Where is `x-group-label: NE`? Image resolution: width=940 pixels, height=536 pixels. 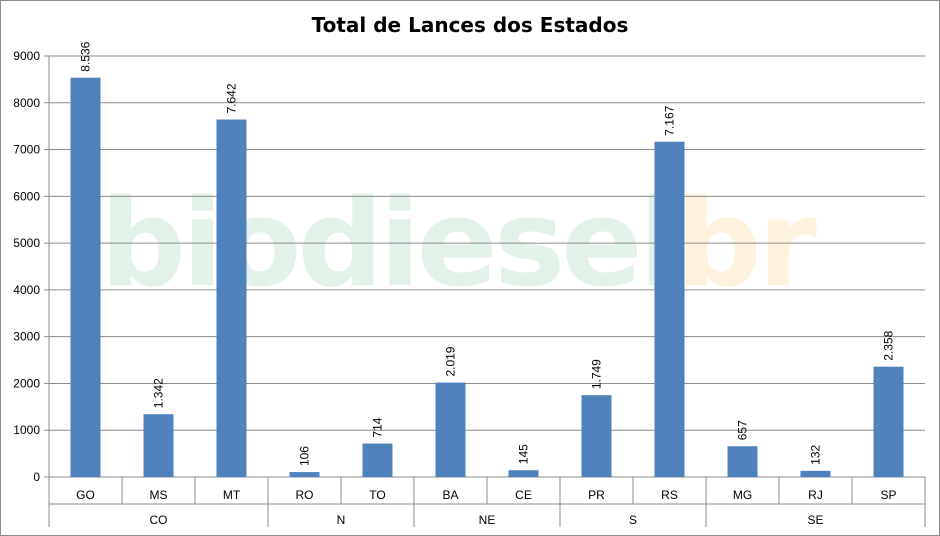
x-group-label: NE is located at coordinates (487, 520).